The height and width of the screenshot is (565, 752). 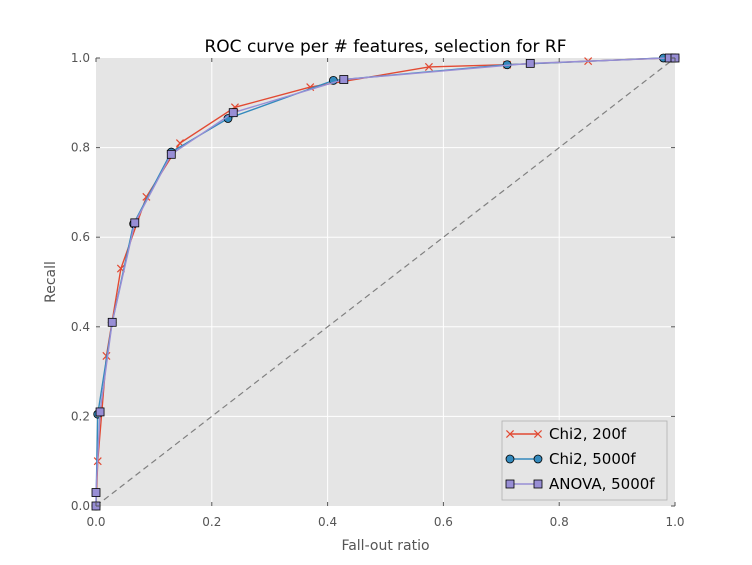 I want to click on legend-entry: ANOVA, 5000f, so click(x=580, y=484).